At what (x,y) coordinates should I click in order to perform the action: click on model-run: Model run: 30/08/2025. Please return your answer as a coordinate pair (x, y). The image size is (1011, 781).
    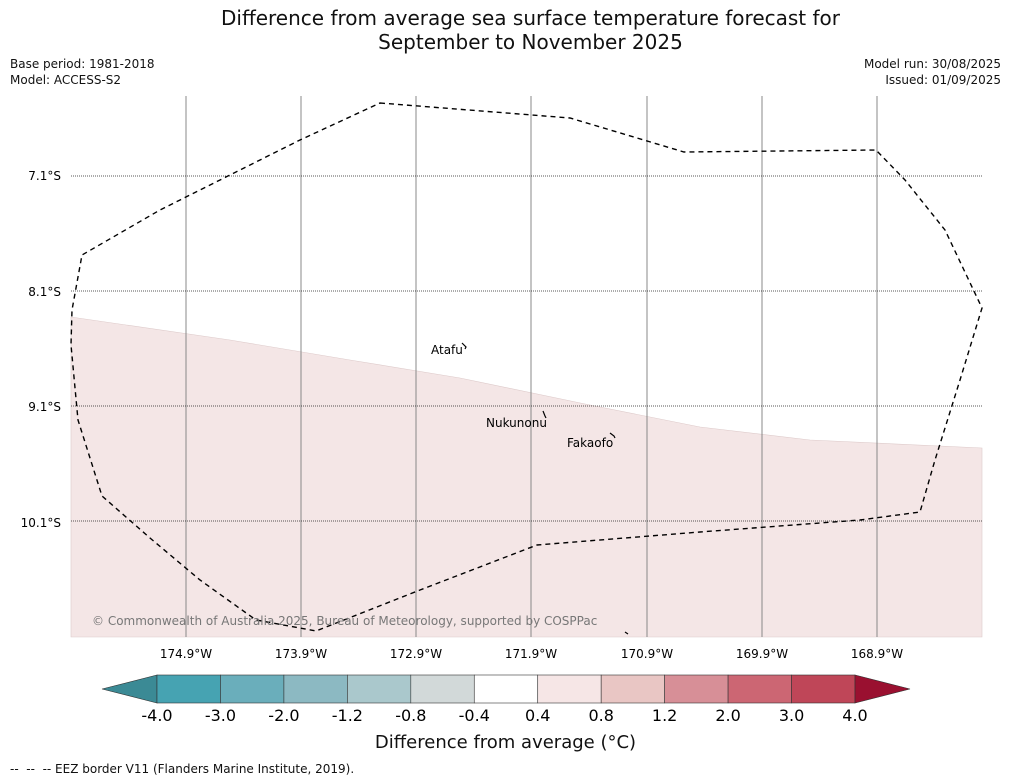
    Looking at the image, I should click on (932, 64).